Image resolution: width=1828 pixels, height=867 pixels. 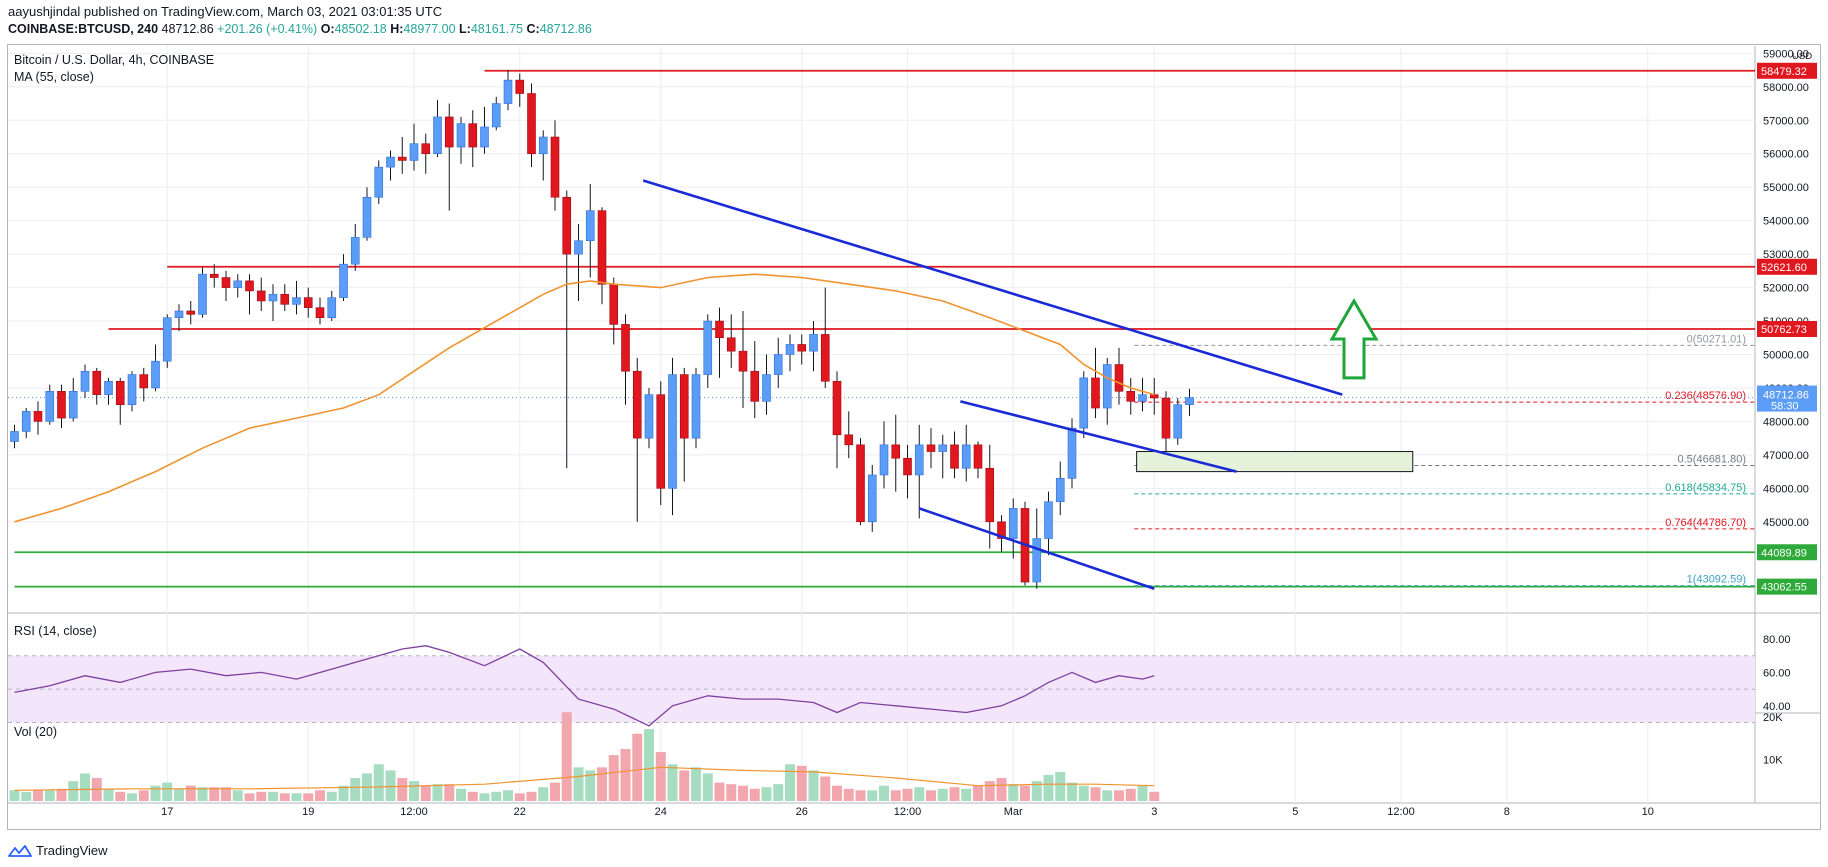 What do you see at coordinates (414, 812) in the screenshot?
I see `time-tick-label: 12:00` at bounding box center [414, 812].